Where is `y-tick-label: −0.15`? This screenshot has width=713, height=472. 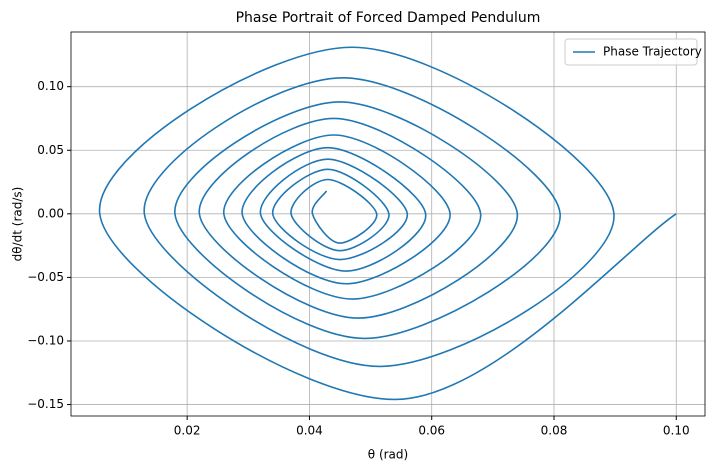 y-tick-label: −0.15 is located at coordinates (45, 404).